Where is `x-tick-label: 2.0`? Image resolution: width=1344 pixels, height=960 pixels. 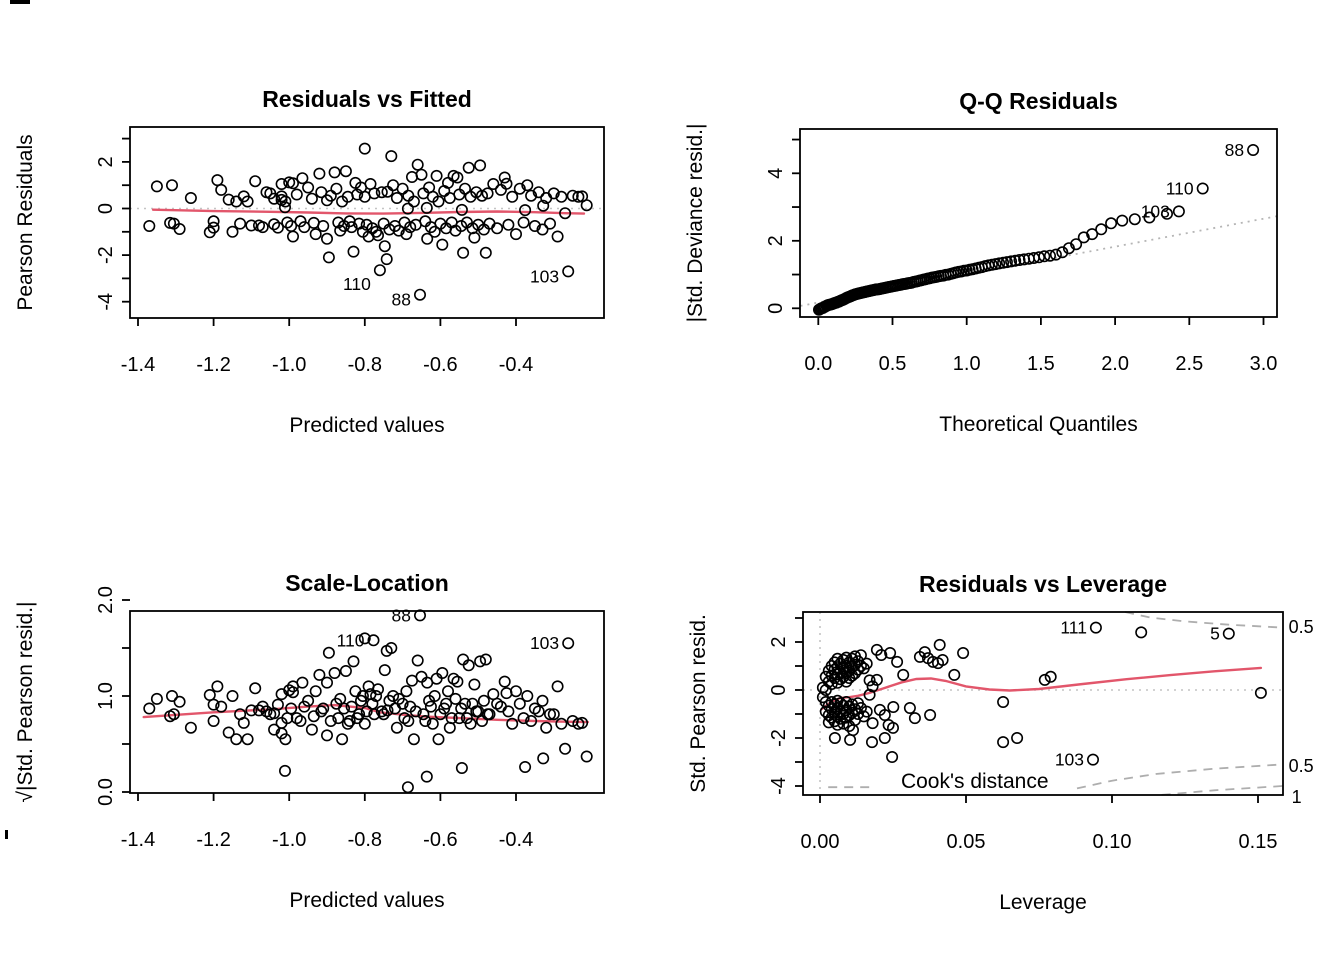 x-tick-label: 2.0 is located at coordinates (1115, 364).